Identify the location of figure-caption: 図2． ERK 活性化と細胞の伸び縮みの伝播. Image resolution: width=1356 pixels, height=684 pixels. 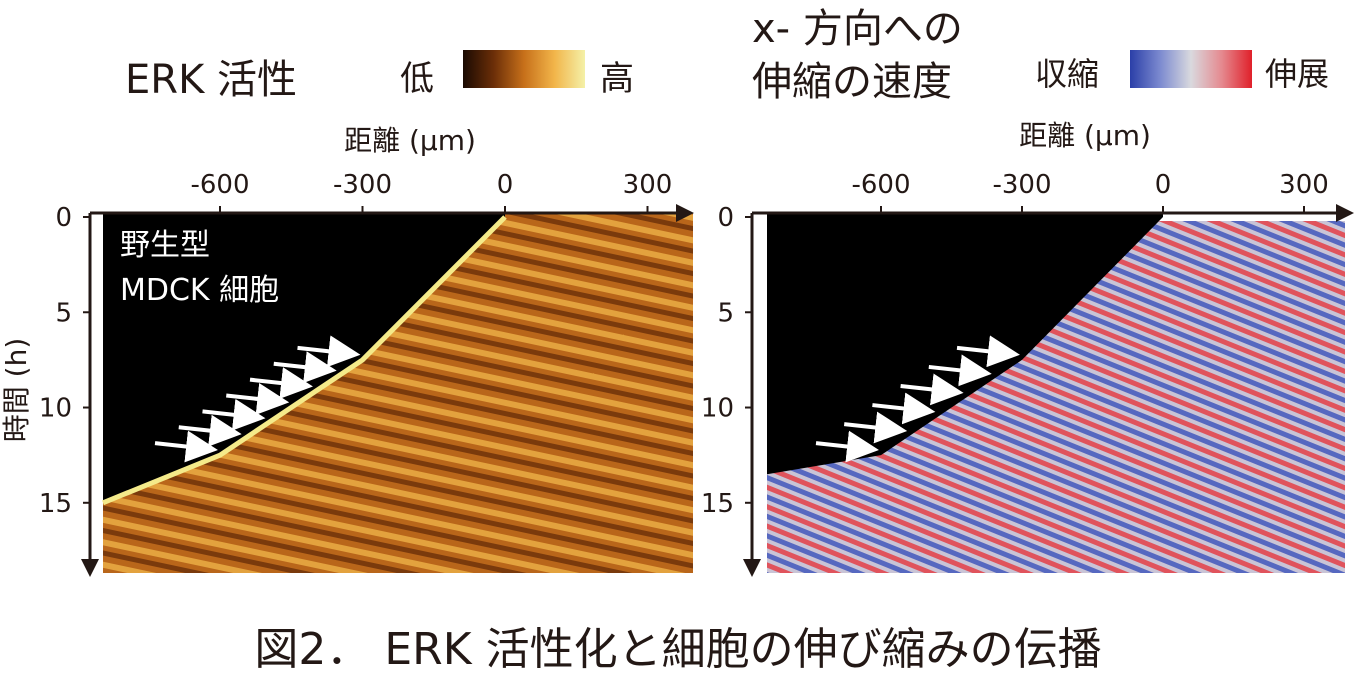
(677, 649).